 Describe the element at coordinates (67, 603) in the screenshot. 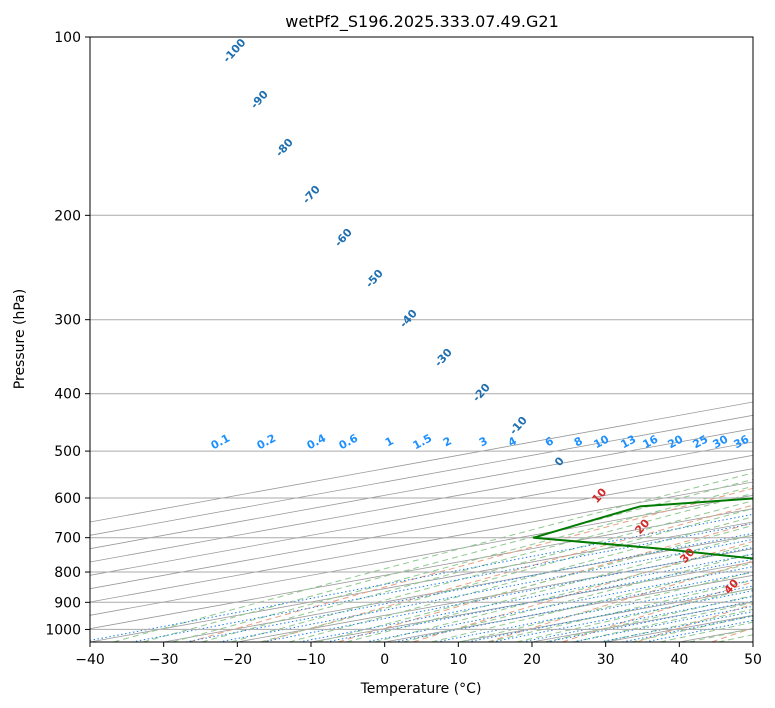

I see `y-tick-label: 900` at that location.